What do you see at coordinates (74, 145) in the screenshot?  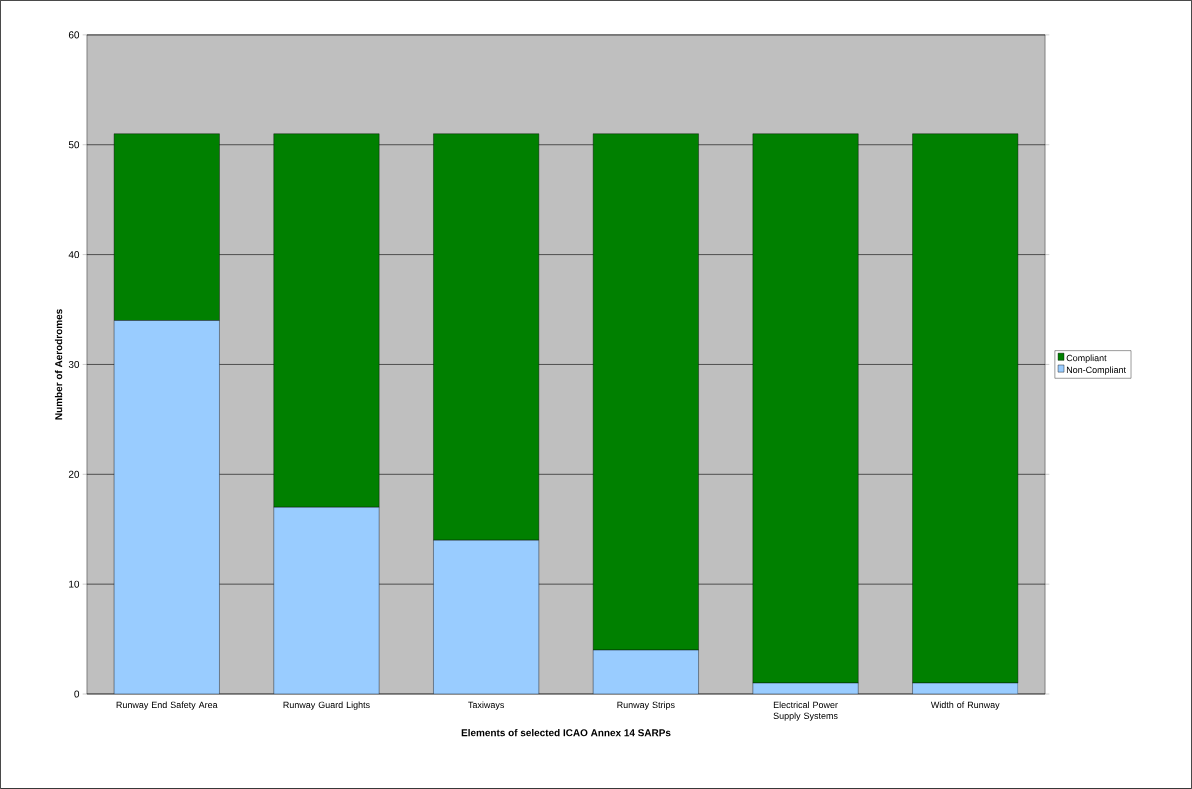 I see `y-tick-label: 50` at bounding box center [74, 145].